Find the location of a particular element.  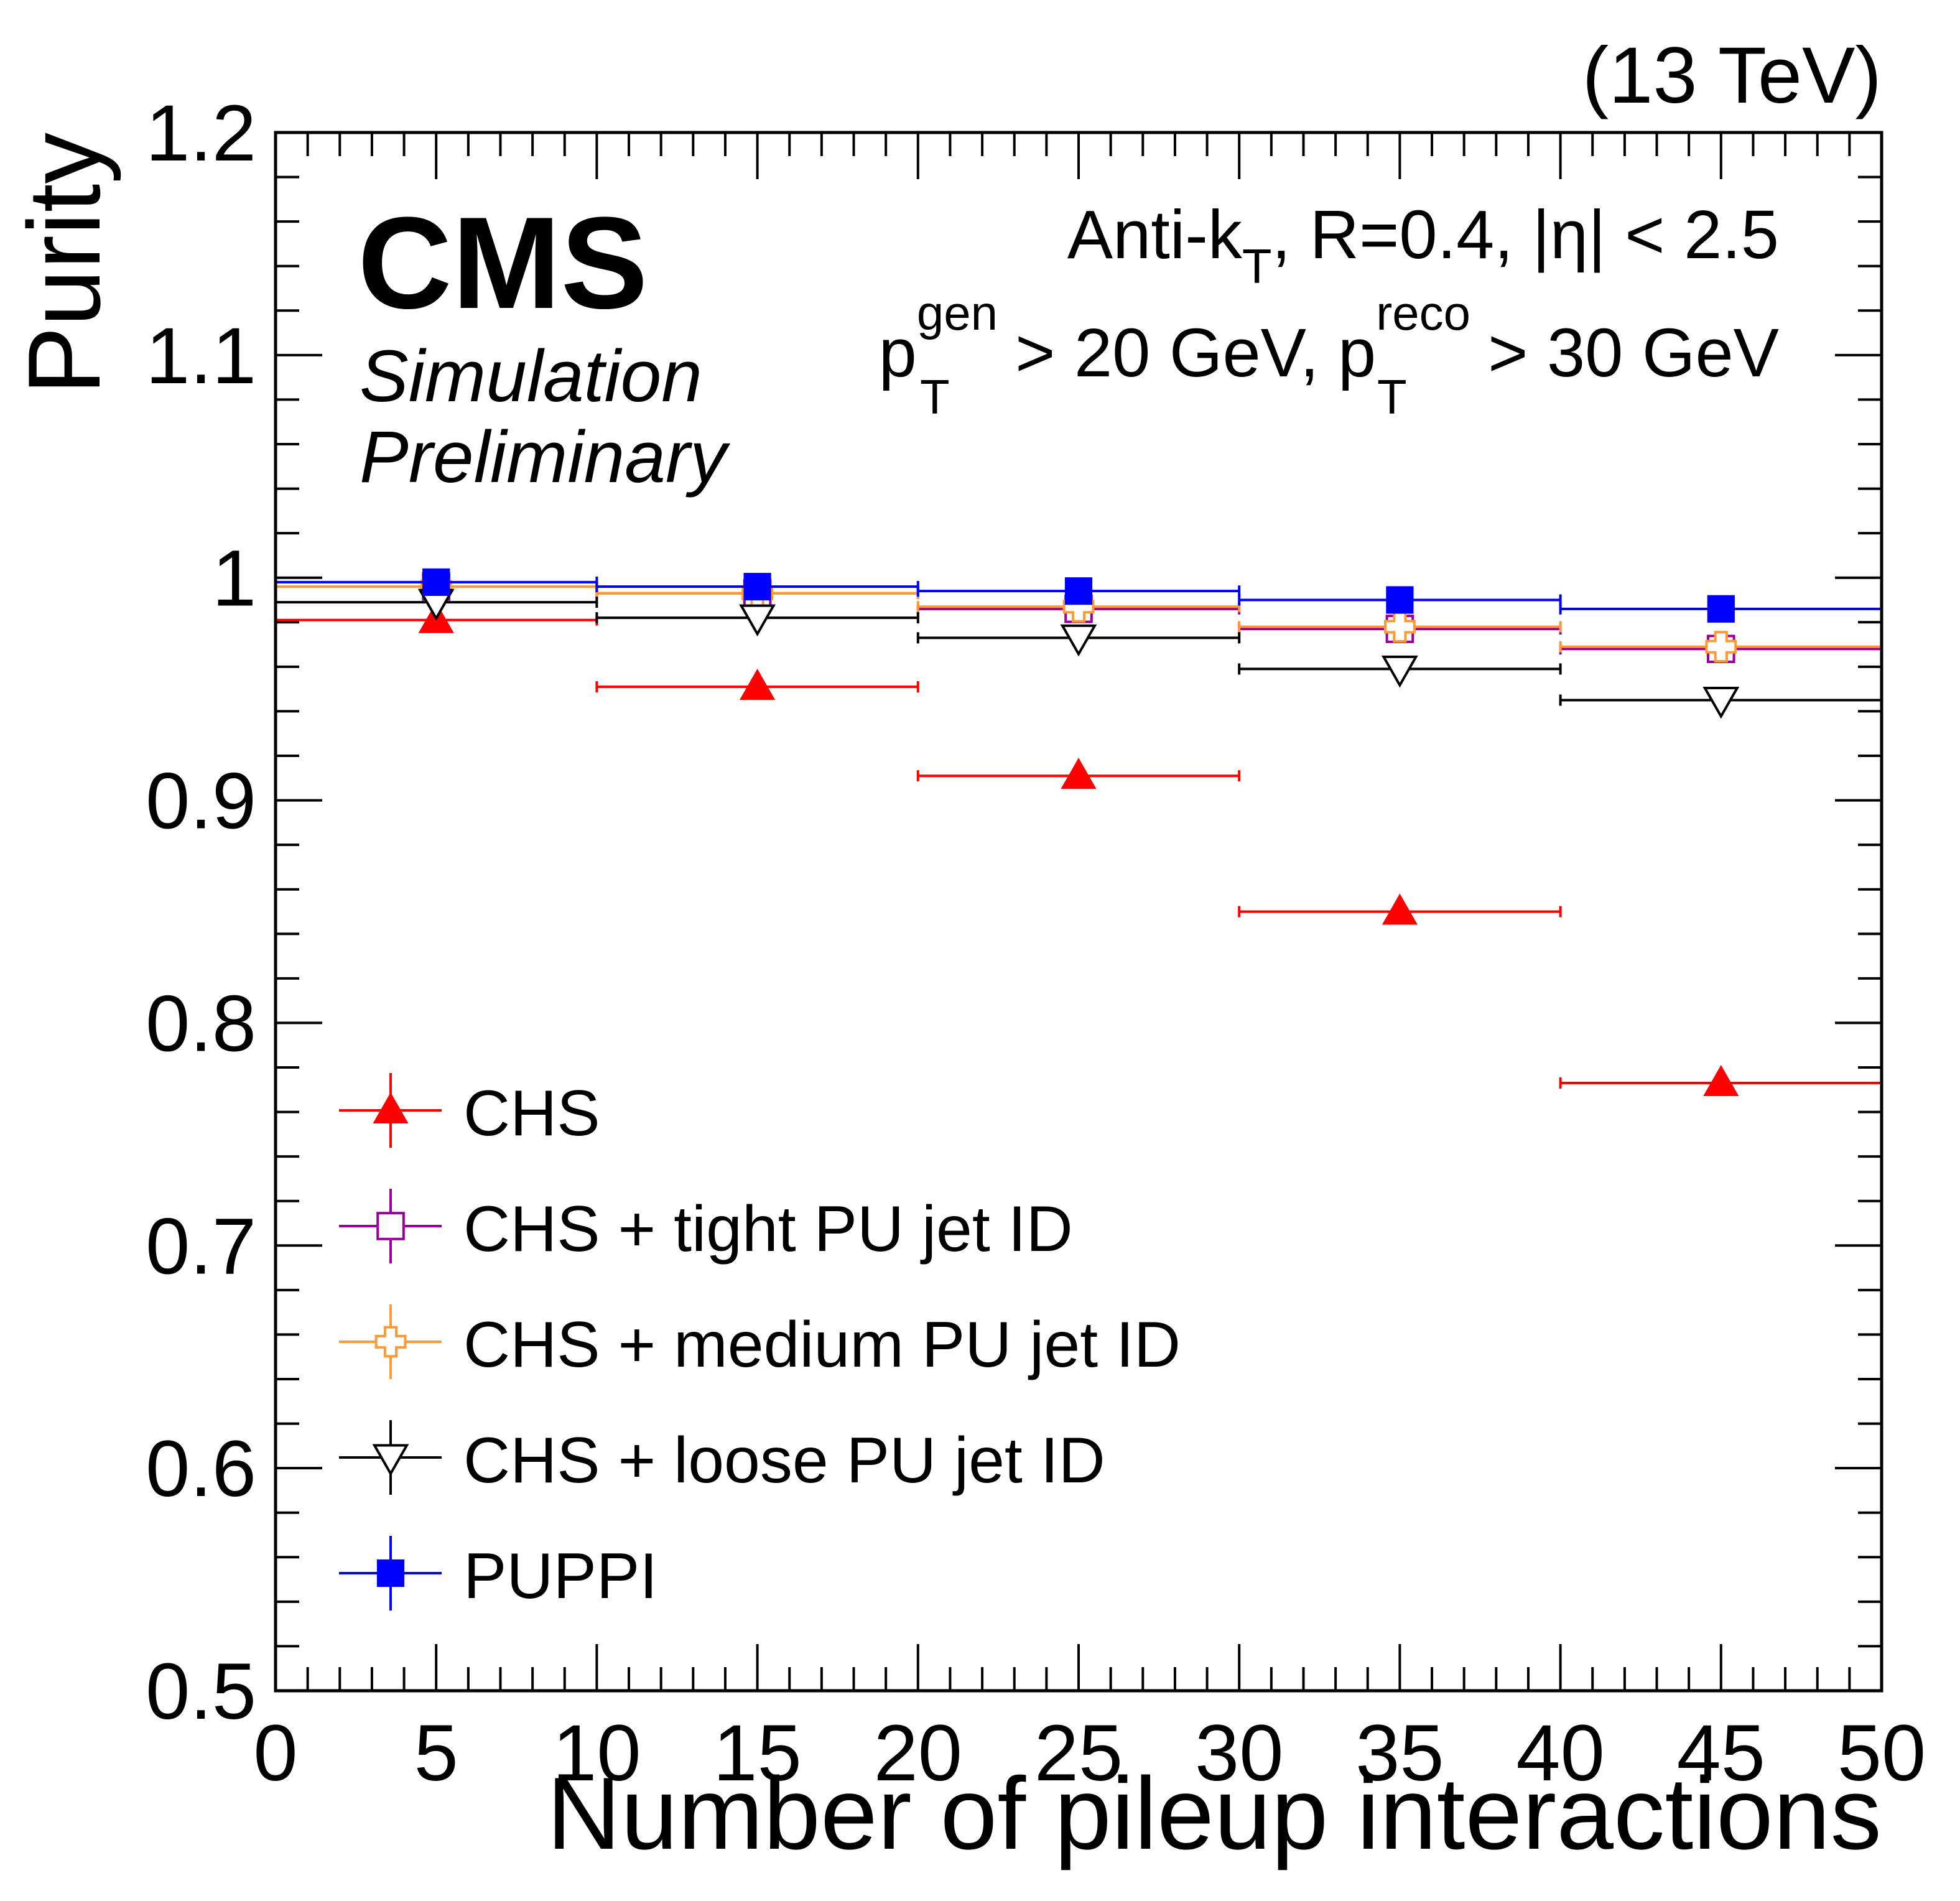

y-tick-label: 0.5 is located at coordinates (201, 1691).